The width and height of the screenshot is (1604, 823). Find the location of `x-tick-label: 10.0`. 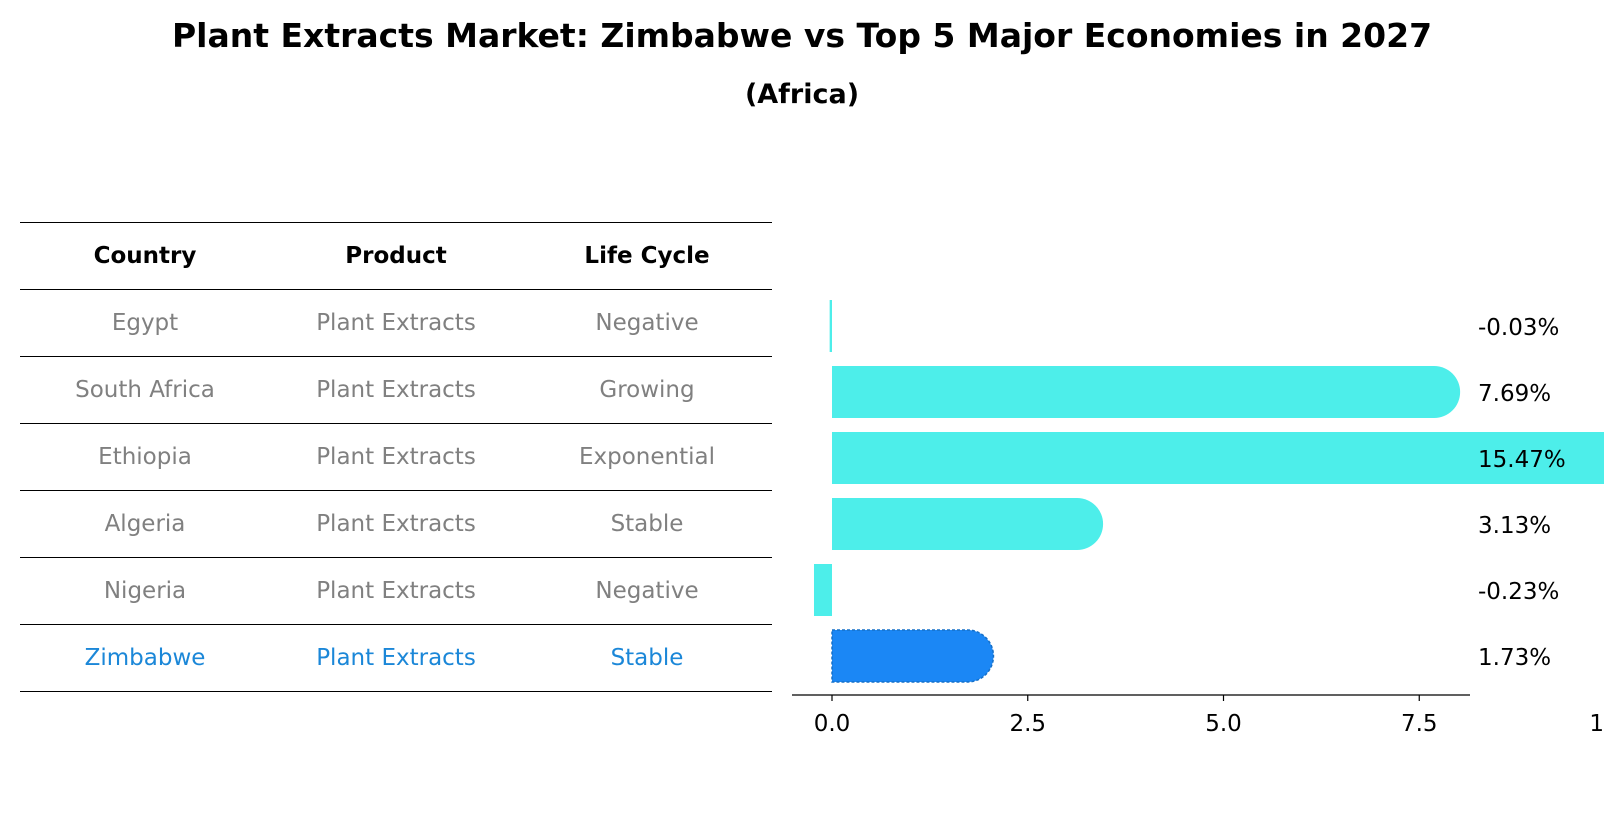

x-tick-label: 10.0 is located at coordinates (1596, 724).